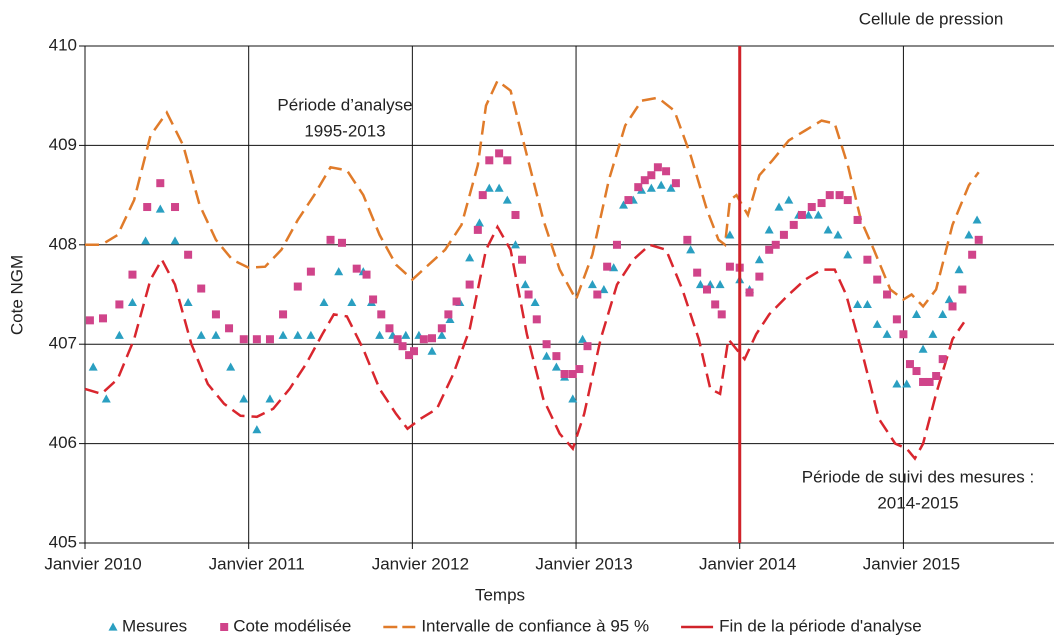 The height and width of the screenshot is (637, 1054). What do you see at coordinates (500, 594) in the screenshot?
I see `x-axis-title: Temps` at bounding box center [500, 594].